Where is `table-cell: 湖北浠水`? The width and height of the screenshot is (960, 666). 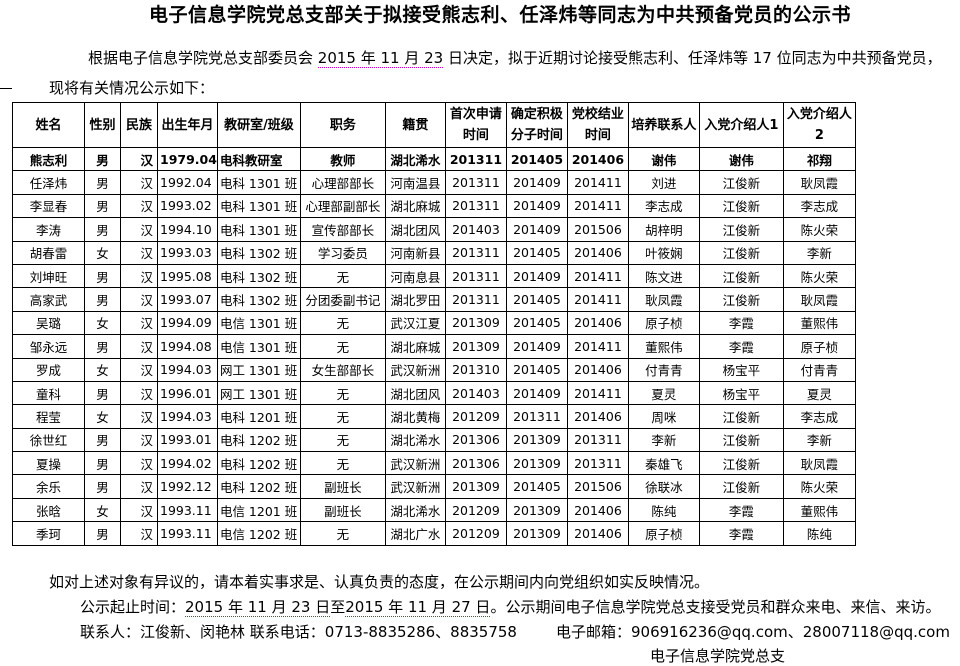 table-cell: 湖北浠水 is located at coordinates (415, 440).